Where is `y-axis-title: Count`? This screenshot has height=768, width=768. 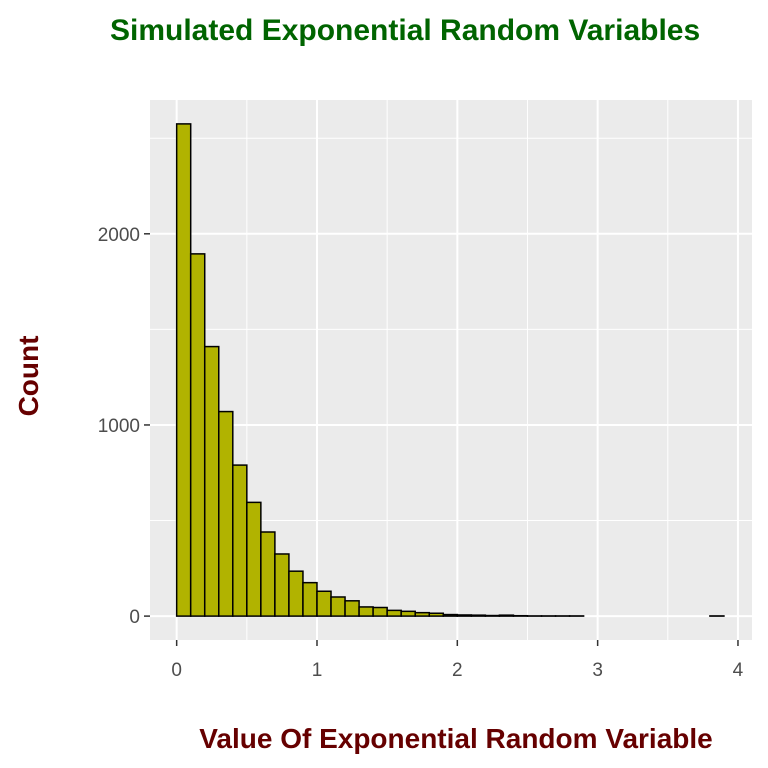
y-axis-title: Count is located at coordinates (28, 376).